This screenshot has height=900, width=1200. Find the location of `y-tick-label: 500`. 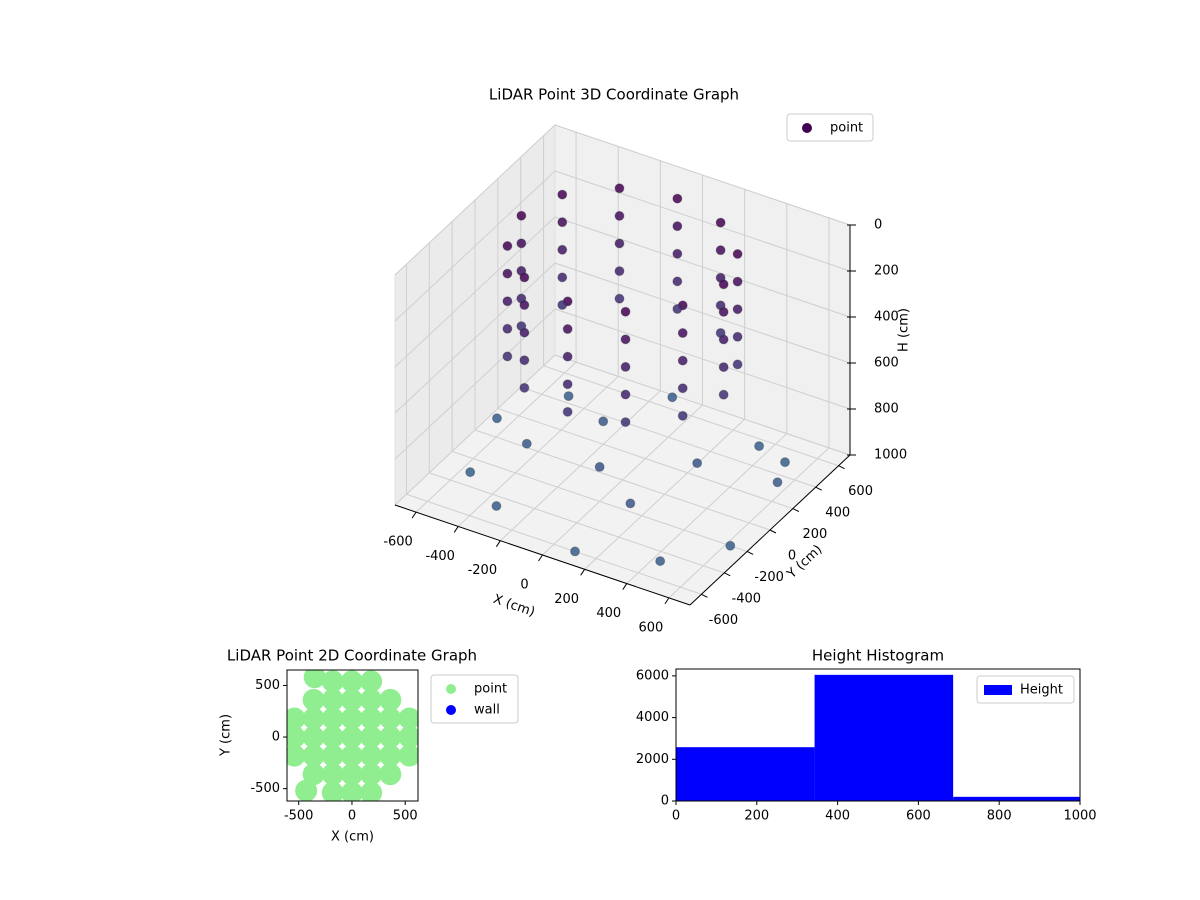

y-tick-label: 500 is located at coordinates (267, 685).